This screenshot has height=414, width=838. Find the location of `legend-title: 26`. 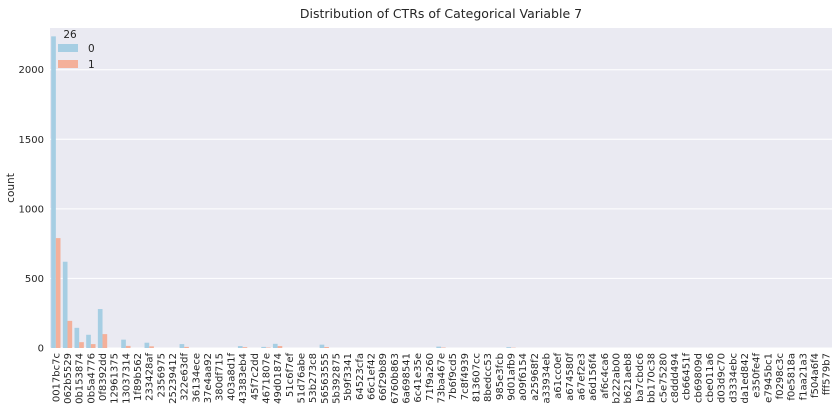

legend-title: 26 is located at coordinates (70, 35).